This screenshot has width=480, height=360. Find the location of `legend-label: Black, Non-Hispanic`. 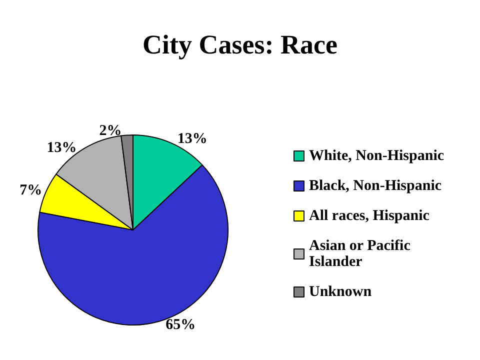

legend-label: Black, Non-Hispanic is located at coordinates (375, 186).